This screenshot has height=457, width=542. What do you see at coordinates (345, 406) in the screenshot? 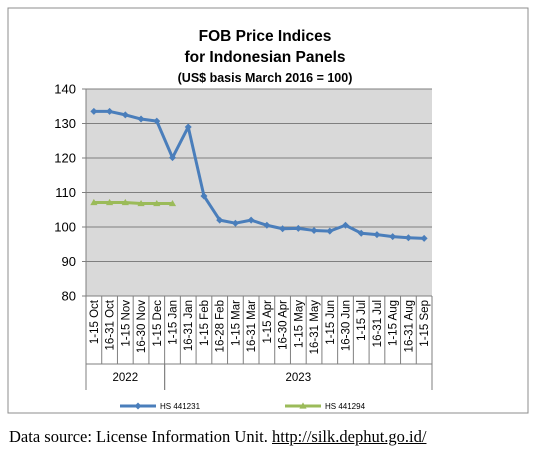
I see `legend-label: HS 441294` at bounding box center [345, 406].